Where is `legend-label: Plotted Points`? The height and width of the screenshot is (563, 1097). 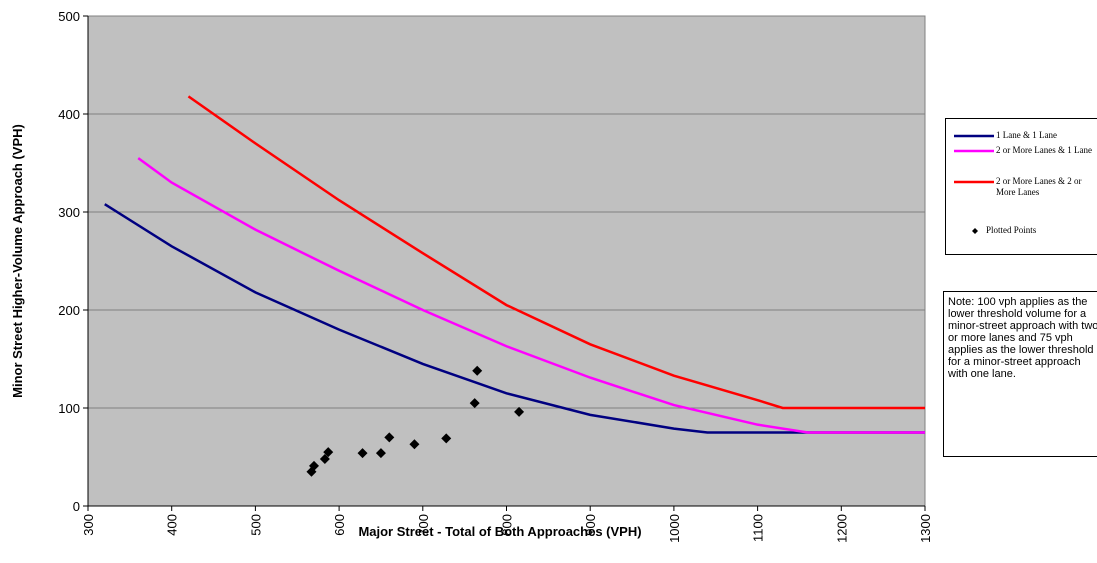 legend-label: Plotted Points is located at coordinates (1011, 230).